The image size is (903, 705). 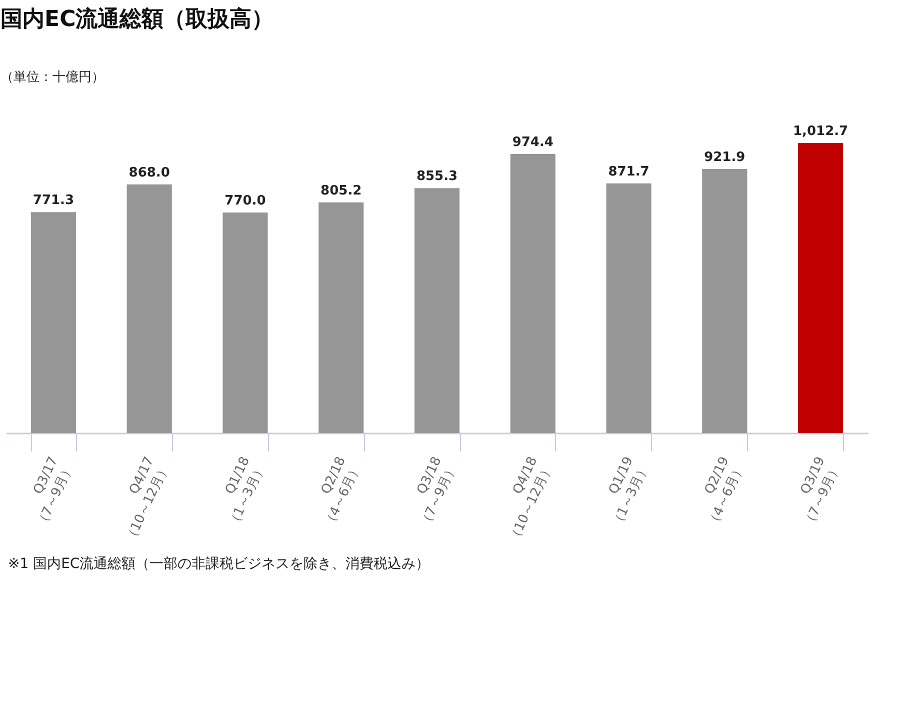 What do you see at coordinates (53, 492) in the screenshot?
I see `x-tick-label: Q3/17 （7～9月）` at bounding box center [53, 492].